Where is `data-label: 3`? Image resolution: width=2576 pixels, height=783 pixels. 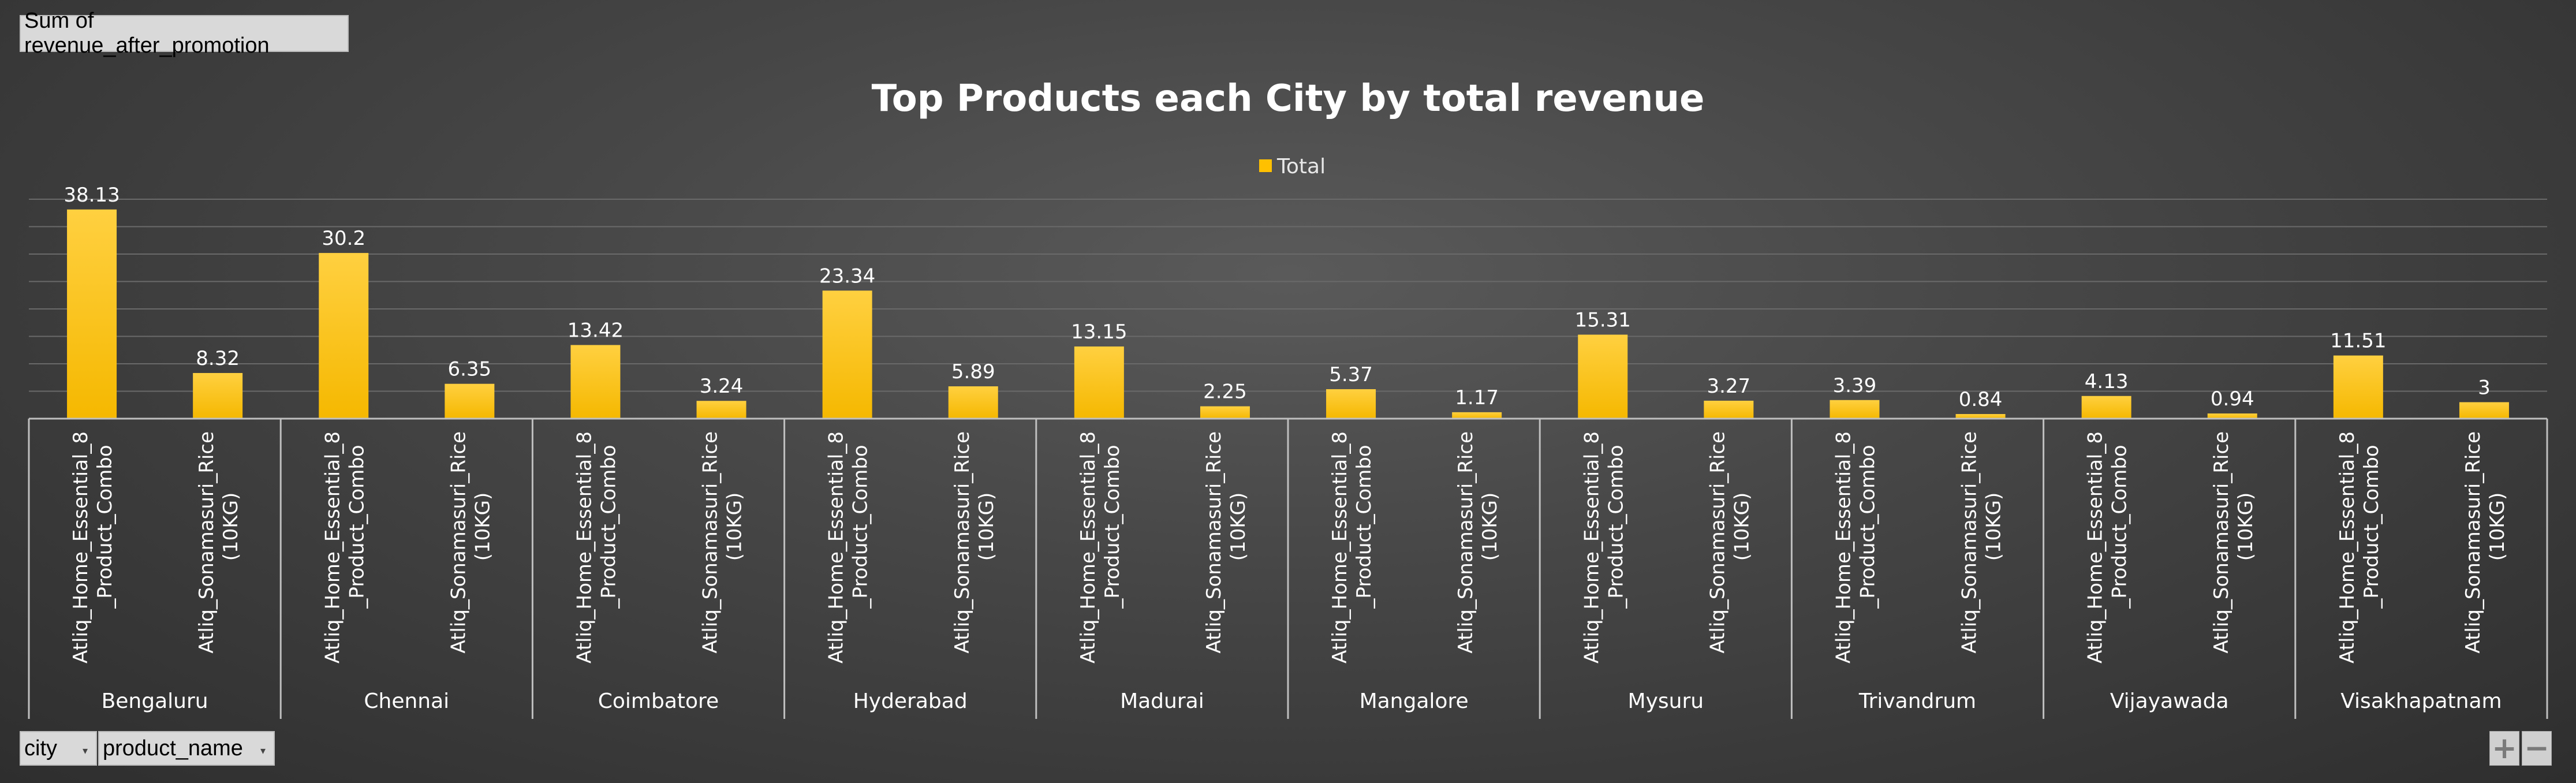
data-label: 3 is located at coordinates (2484, 388).